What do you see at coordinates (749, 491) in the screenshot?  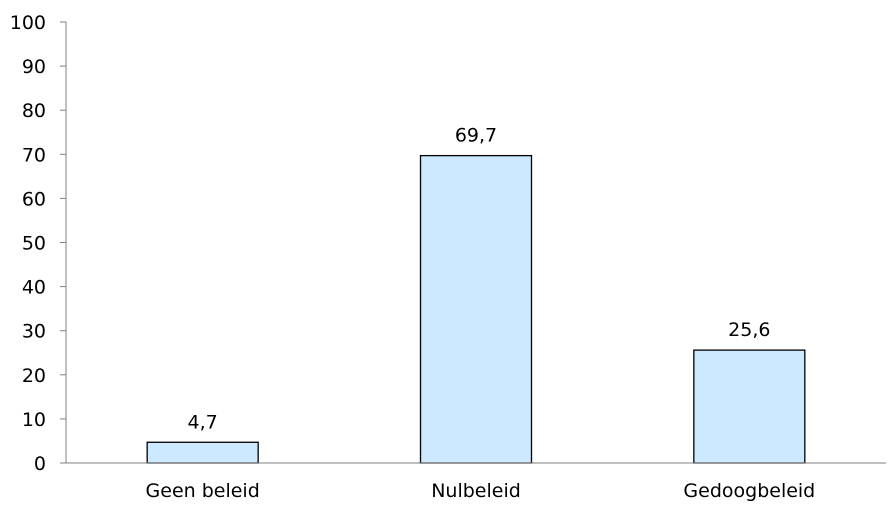 I see `x-category-label: Gedoogbeleid` at bounding box center [749, 491].